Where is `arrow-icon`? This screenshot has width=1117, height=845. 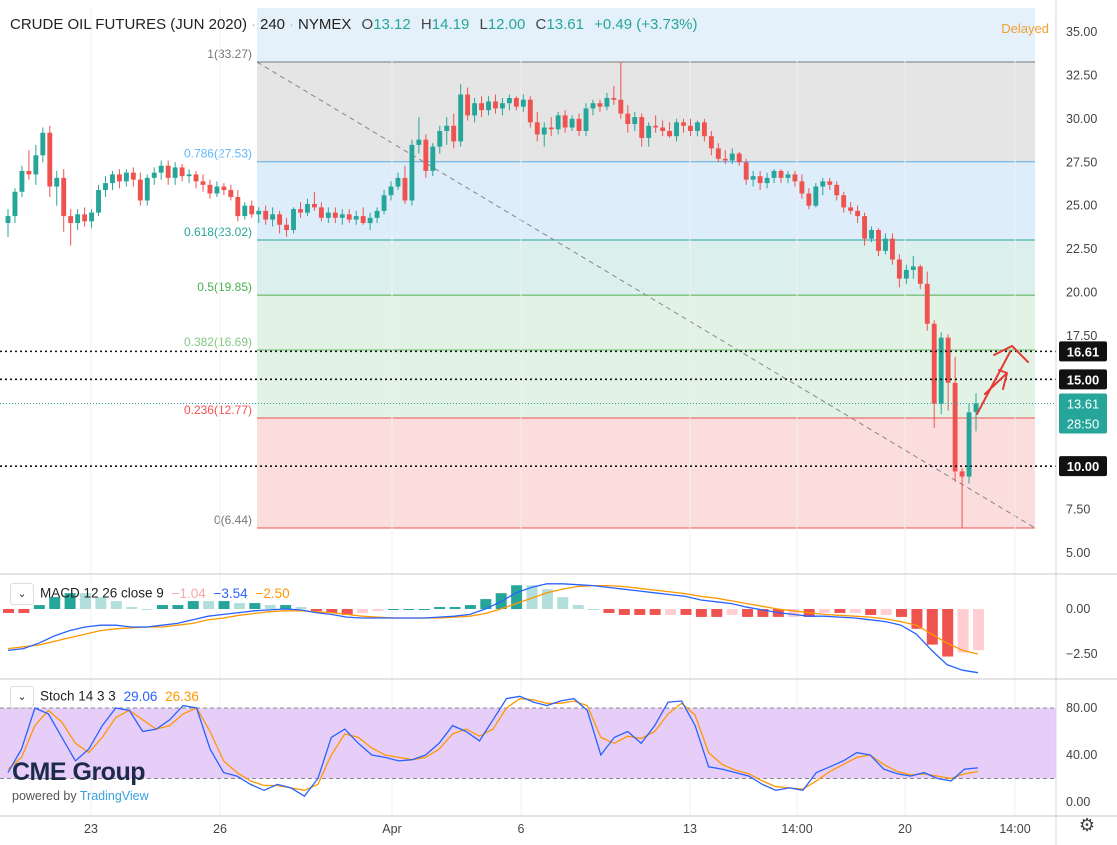 arrow-icon is located at coordinates (1003, 379).